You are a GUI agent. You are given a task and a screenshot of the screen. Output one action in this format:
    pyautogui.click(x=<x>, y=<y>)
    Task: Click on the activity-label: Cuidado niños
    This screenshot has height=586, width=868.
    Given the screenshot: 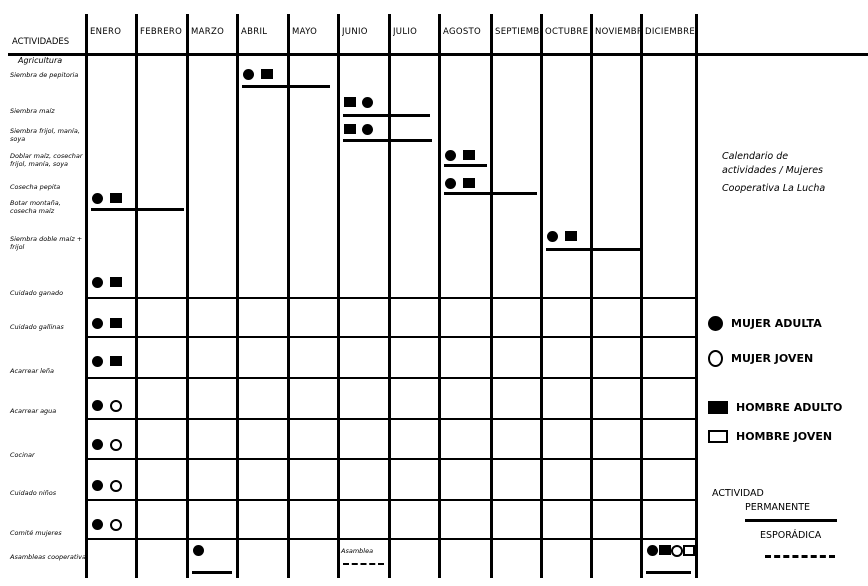 What is the action you would take?
    pyautogui.click(x=33, y=493)
    